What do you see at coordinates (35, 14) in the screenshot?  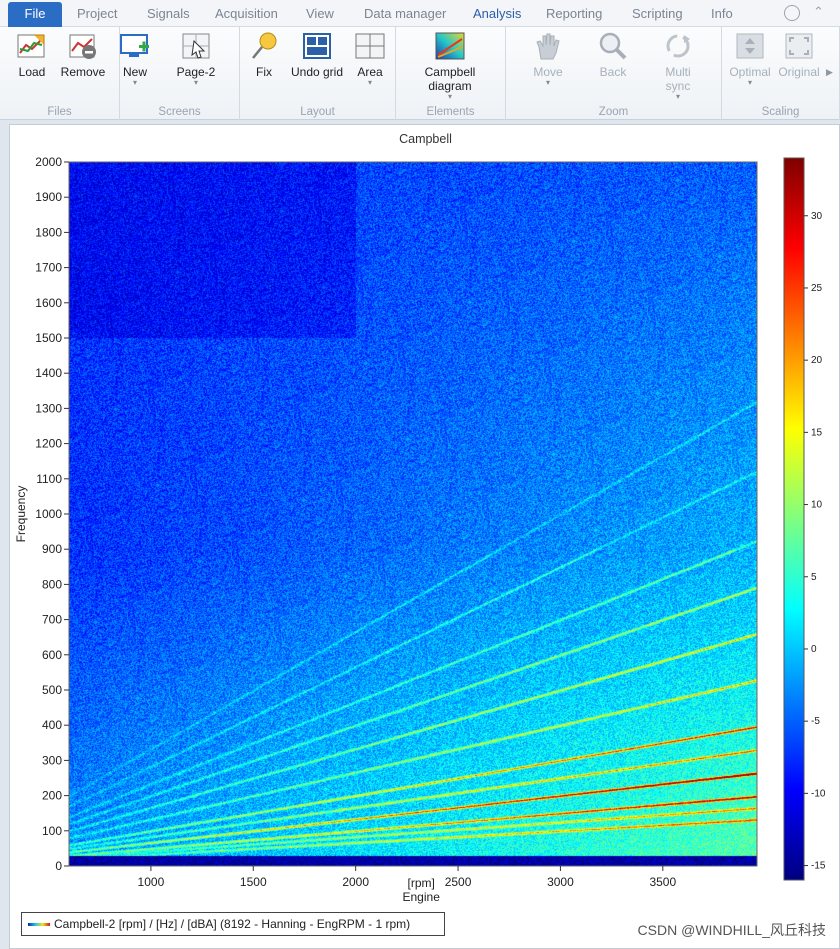 I see `menu-file: File` at bounding box center [35, 14].